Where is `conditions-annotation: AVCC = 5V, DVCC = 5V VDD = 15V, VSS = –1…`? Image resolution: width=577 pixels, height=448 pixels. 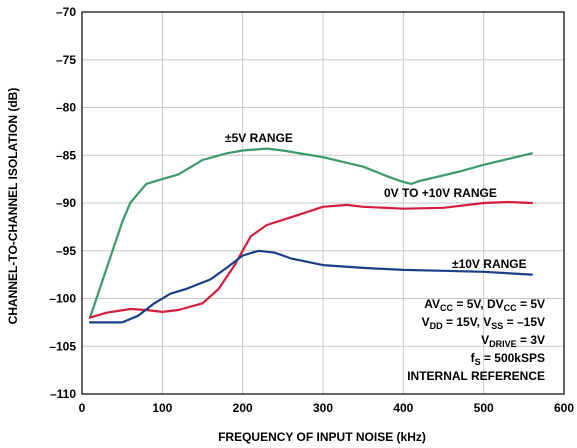 conditions-annotation: AVCC = 5V, DVCC = 5V VDD = 15V, VSS = –1… is located at coordinates (476, 340).